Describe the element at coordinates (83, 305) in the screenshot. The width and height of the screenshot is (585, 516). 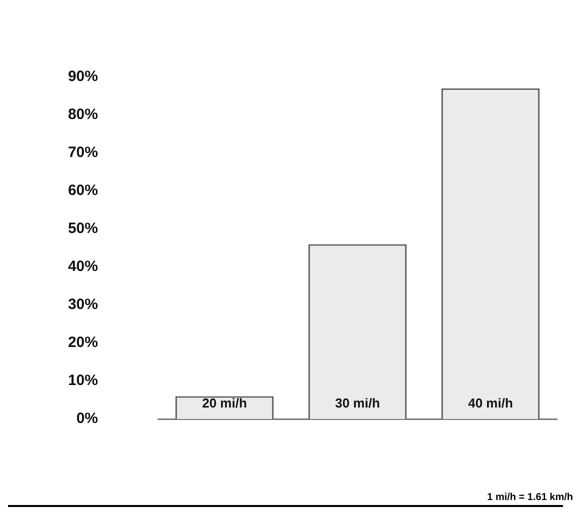
I see `y-tick-label: 30%` at that location.